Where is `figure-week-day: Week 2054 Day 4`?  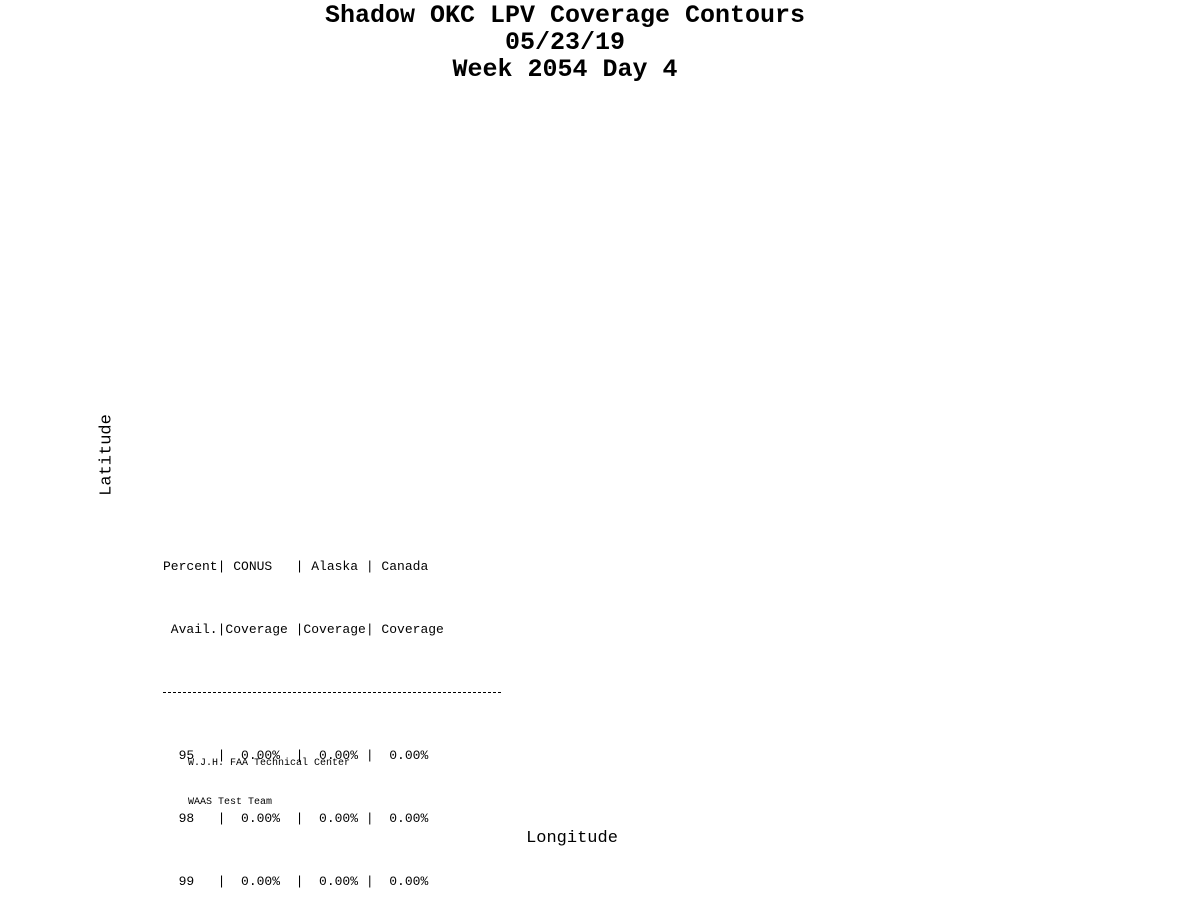
figure-week-day: Week 2054 Day 4 is located at coordinates (565, 69).